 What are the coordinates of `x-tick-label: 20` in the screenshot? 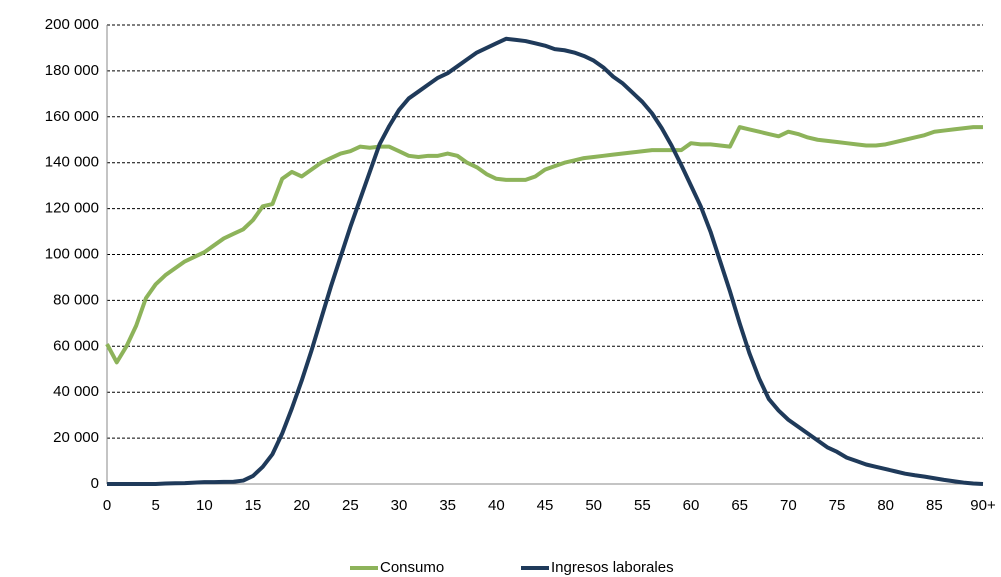 It's located at (301, 505).